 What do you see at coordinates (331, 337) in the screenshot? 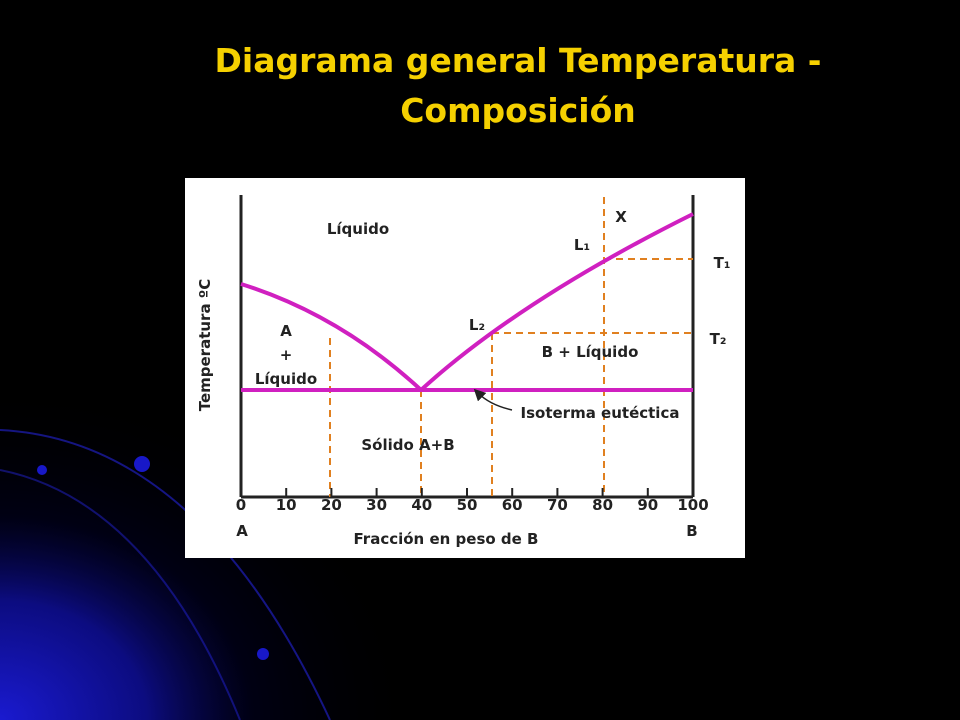
I see `liquidus-left` at bounding box center [331, 337].